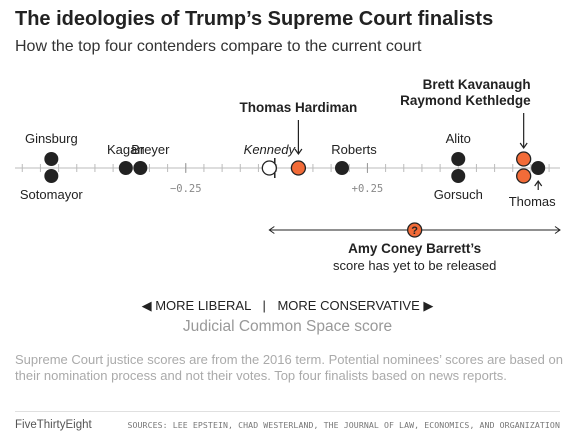 The width and height of the screenshot is (575, 441). What do you see at coordinates (51, 176) in the screenshot?
I see `dot-sotomayor` at bounding box center [51, 176].